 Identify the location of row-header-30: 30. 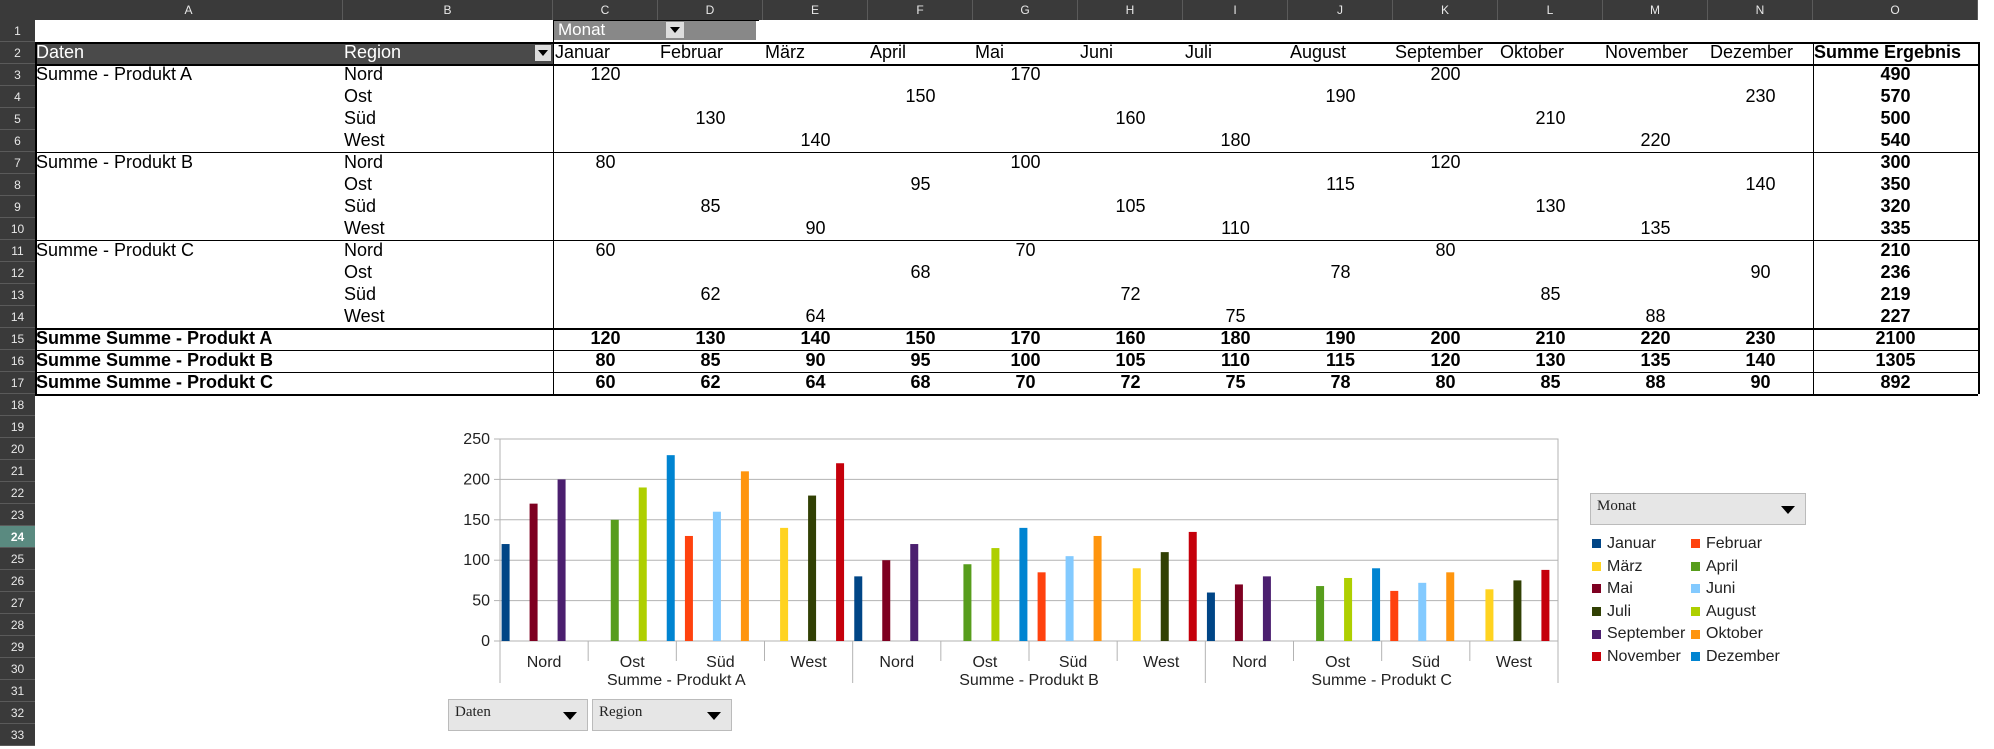
(17, 669).